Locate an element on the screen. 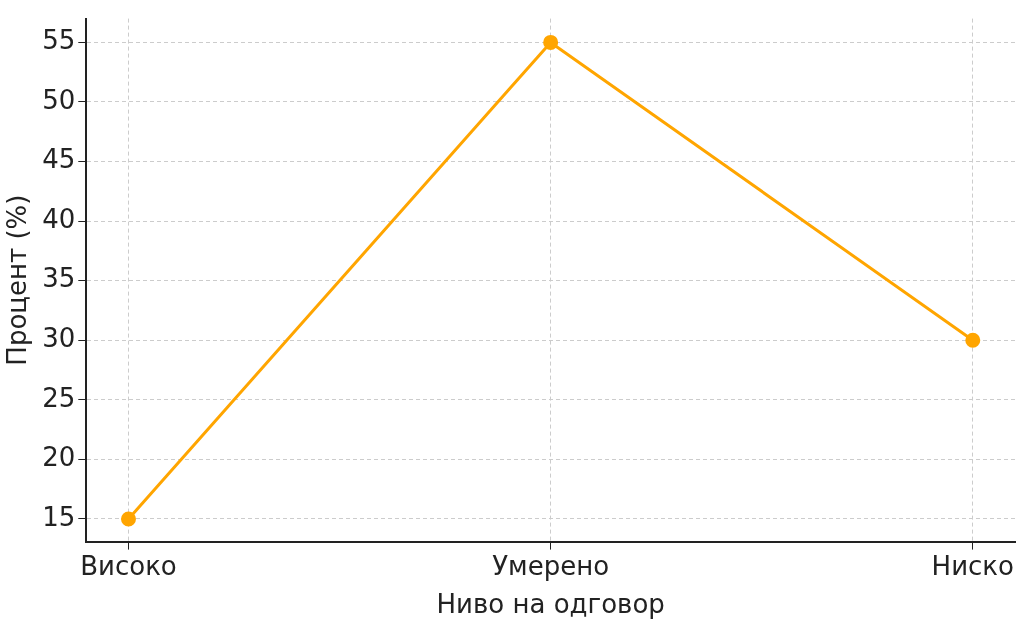 This screenshot has height=626, width=1024. x-tick-label: Умерено is located at coordinates (551, 565).